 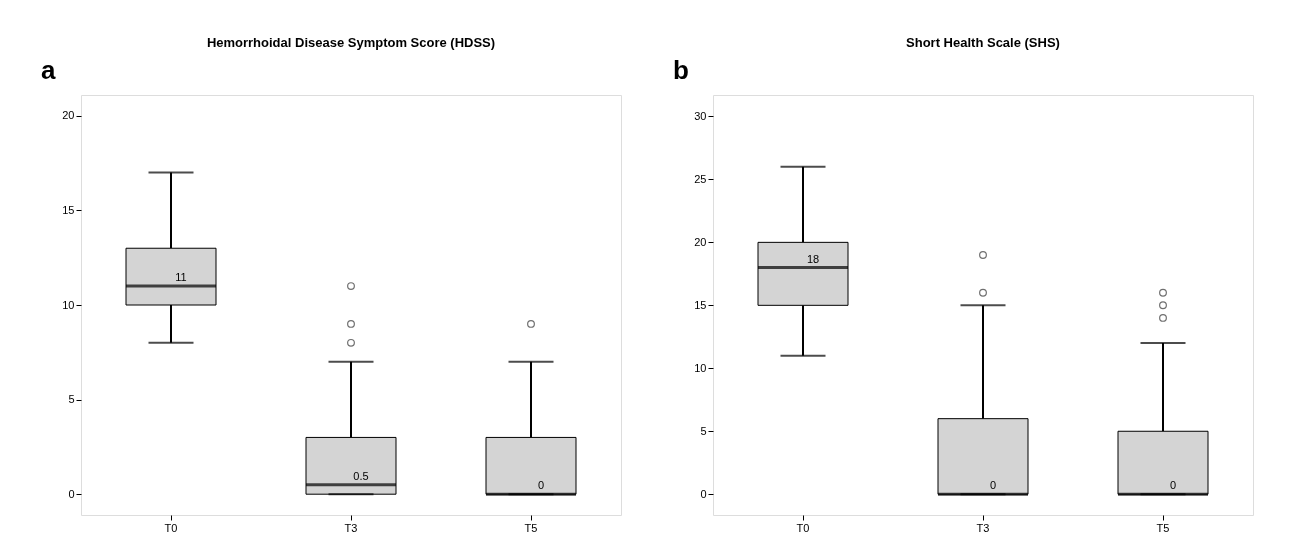 I want to click on annotation: 18, so click(x=813, y=258).